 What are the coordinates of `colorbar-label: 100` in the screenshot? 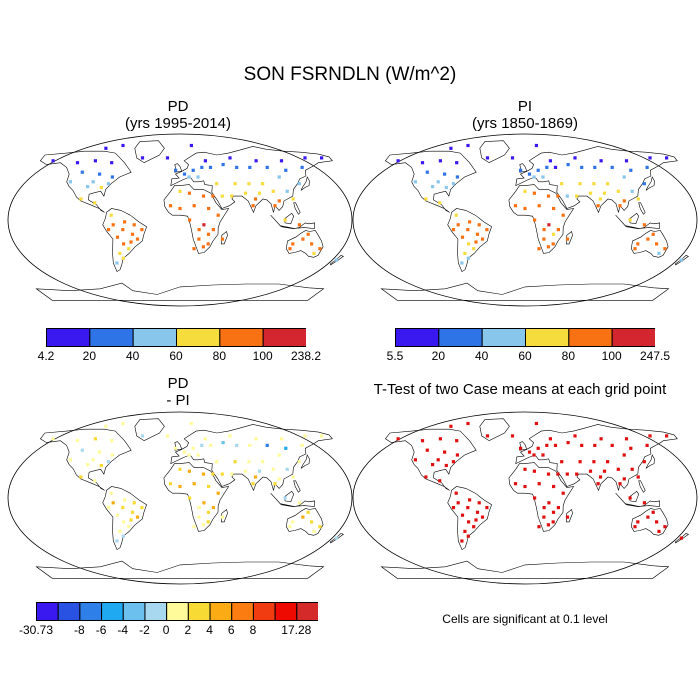 It's located at (611, 356).